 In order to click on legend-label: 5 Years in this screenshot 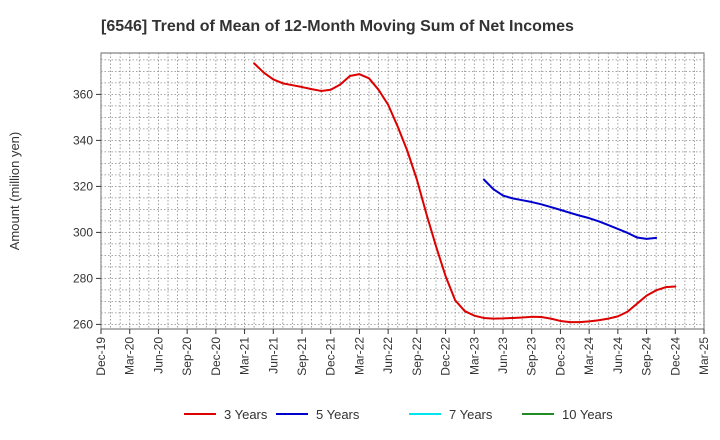, I will do `click(338, 414)`.